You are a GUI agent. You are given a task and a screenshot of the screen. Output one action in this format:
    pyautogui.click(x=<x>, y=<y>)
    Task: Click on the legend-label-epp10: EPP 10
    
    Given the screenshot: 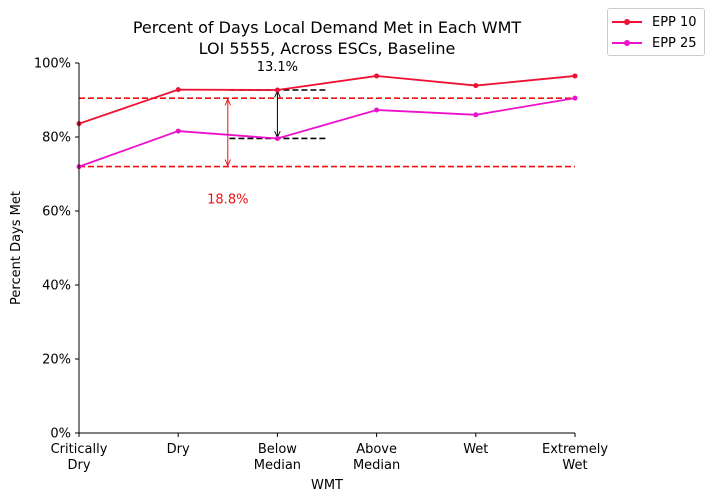 What is the action you would take?
    pyautogui.click(x=674, y=22)
    